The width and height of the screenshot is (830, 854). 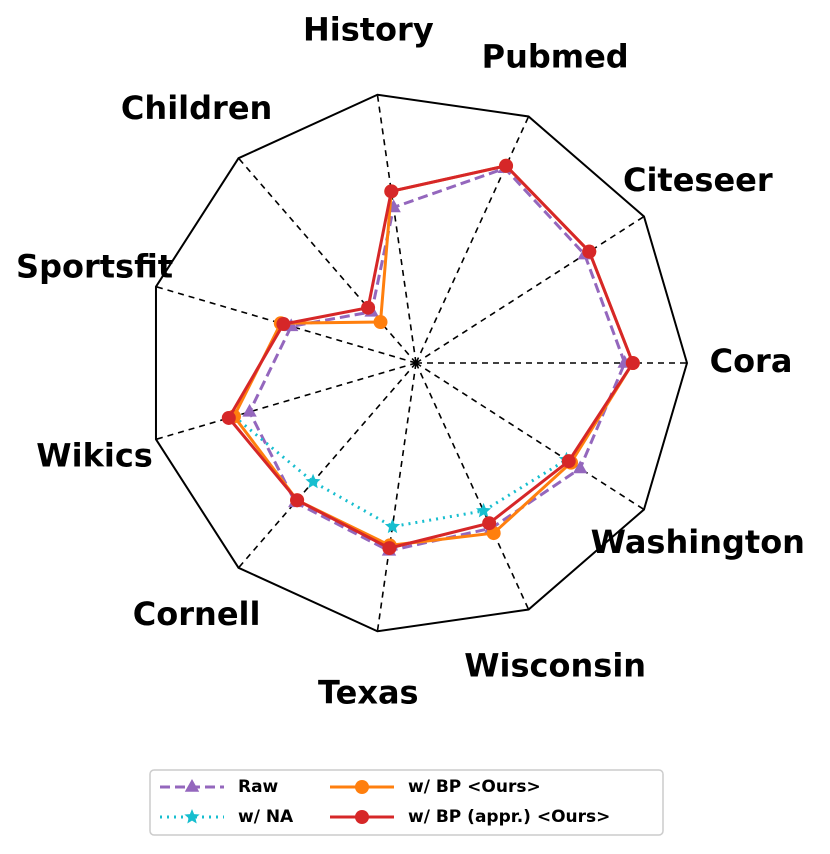 I want to click on legend-label: w/ BP <Ours>, so click(x=474, y=787).